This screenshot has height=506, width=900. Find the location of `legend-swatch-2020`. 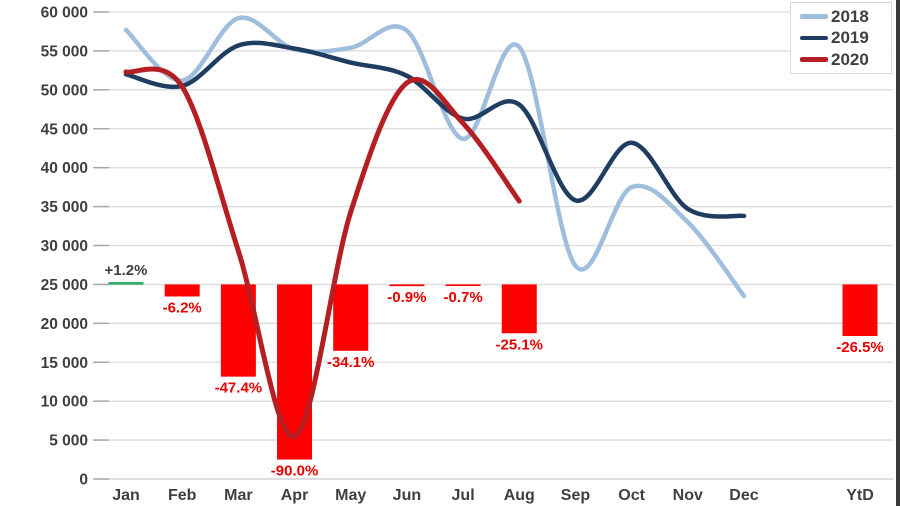

legend-swatch-2020 is located at coordinates (814, 59).